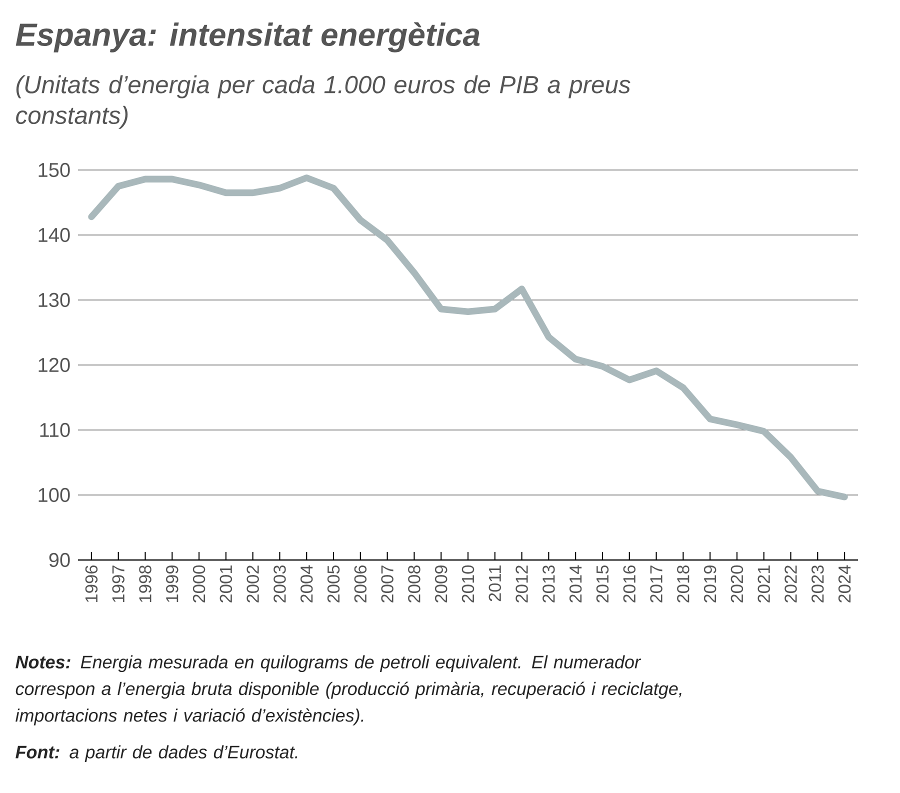  Describe the element at coordinates (764, 584) in the screenshot. I see `x-tick-label: 2021` at that location.